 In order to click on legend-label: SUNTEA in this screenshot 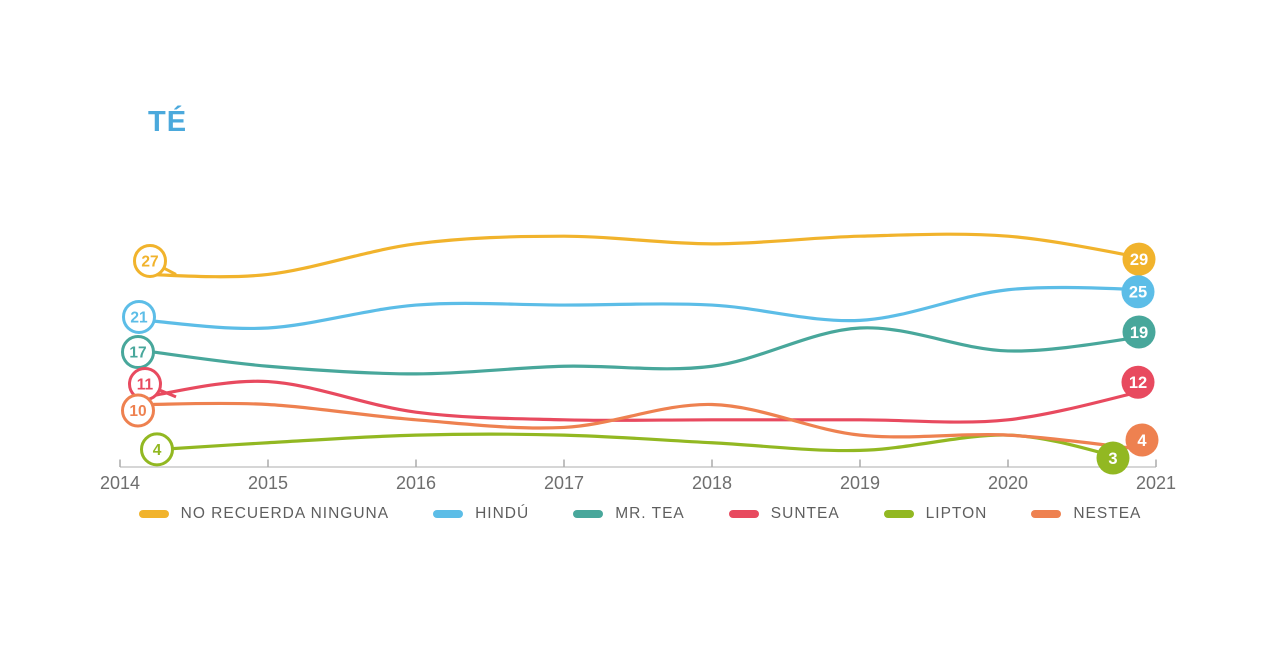, I will do `click(805, 513)`.